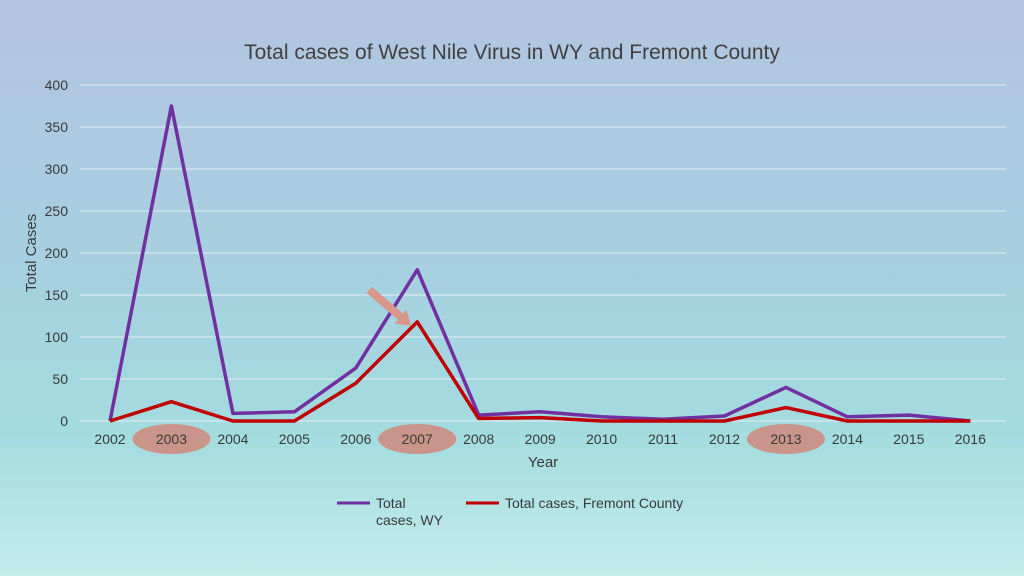 This screenshot has width=1024, height=576. I want to click on y-tick-label: 250, so click(57, 211).